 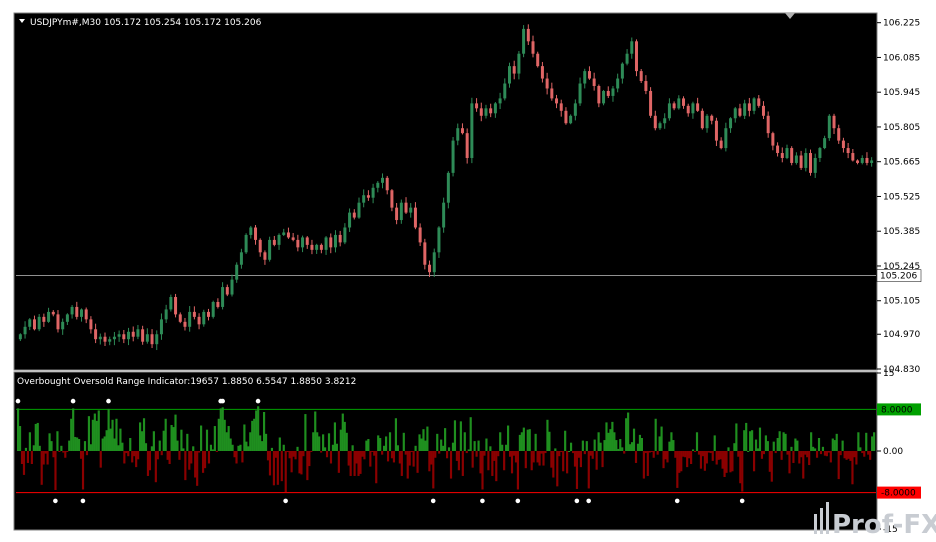 I want to click on oversold-marker, so click(x=577, y=501).